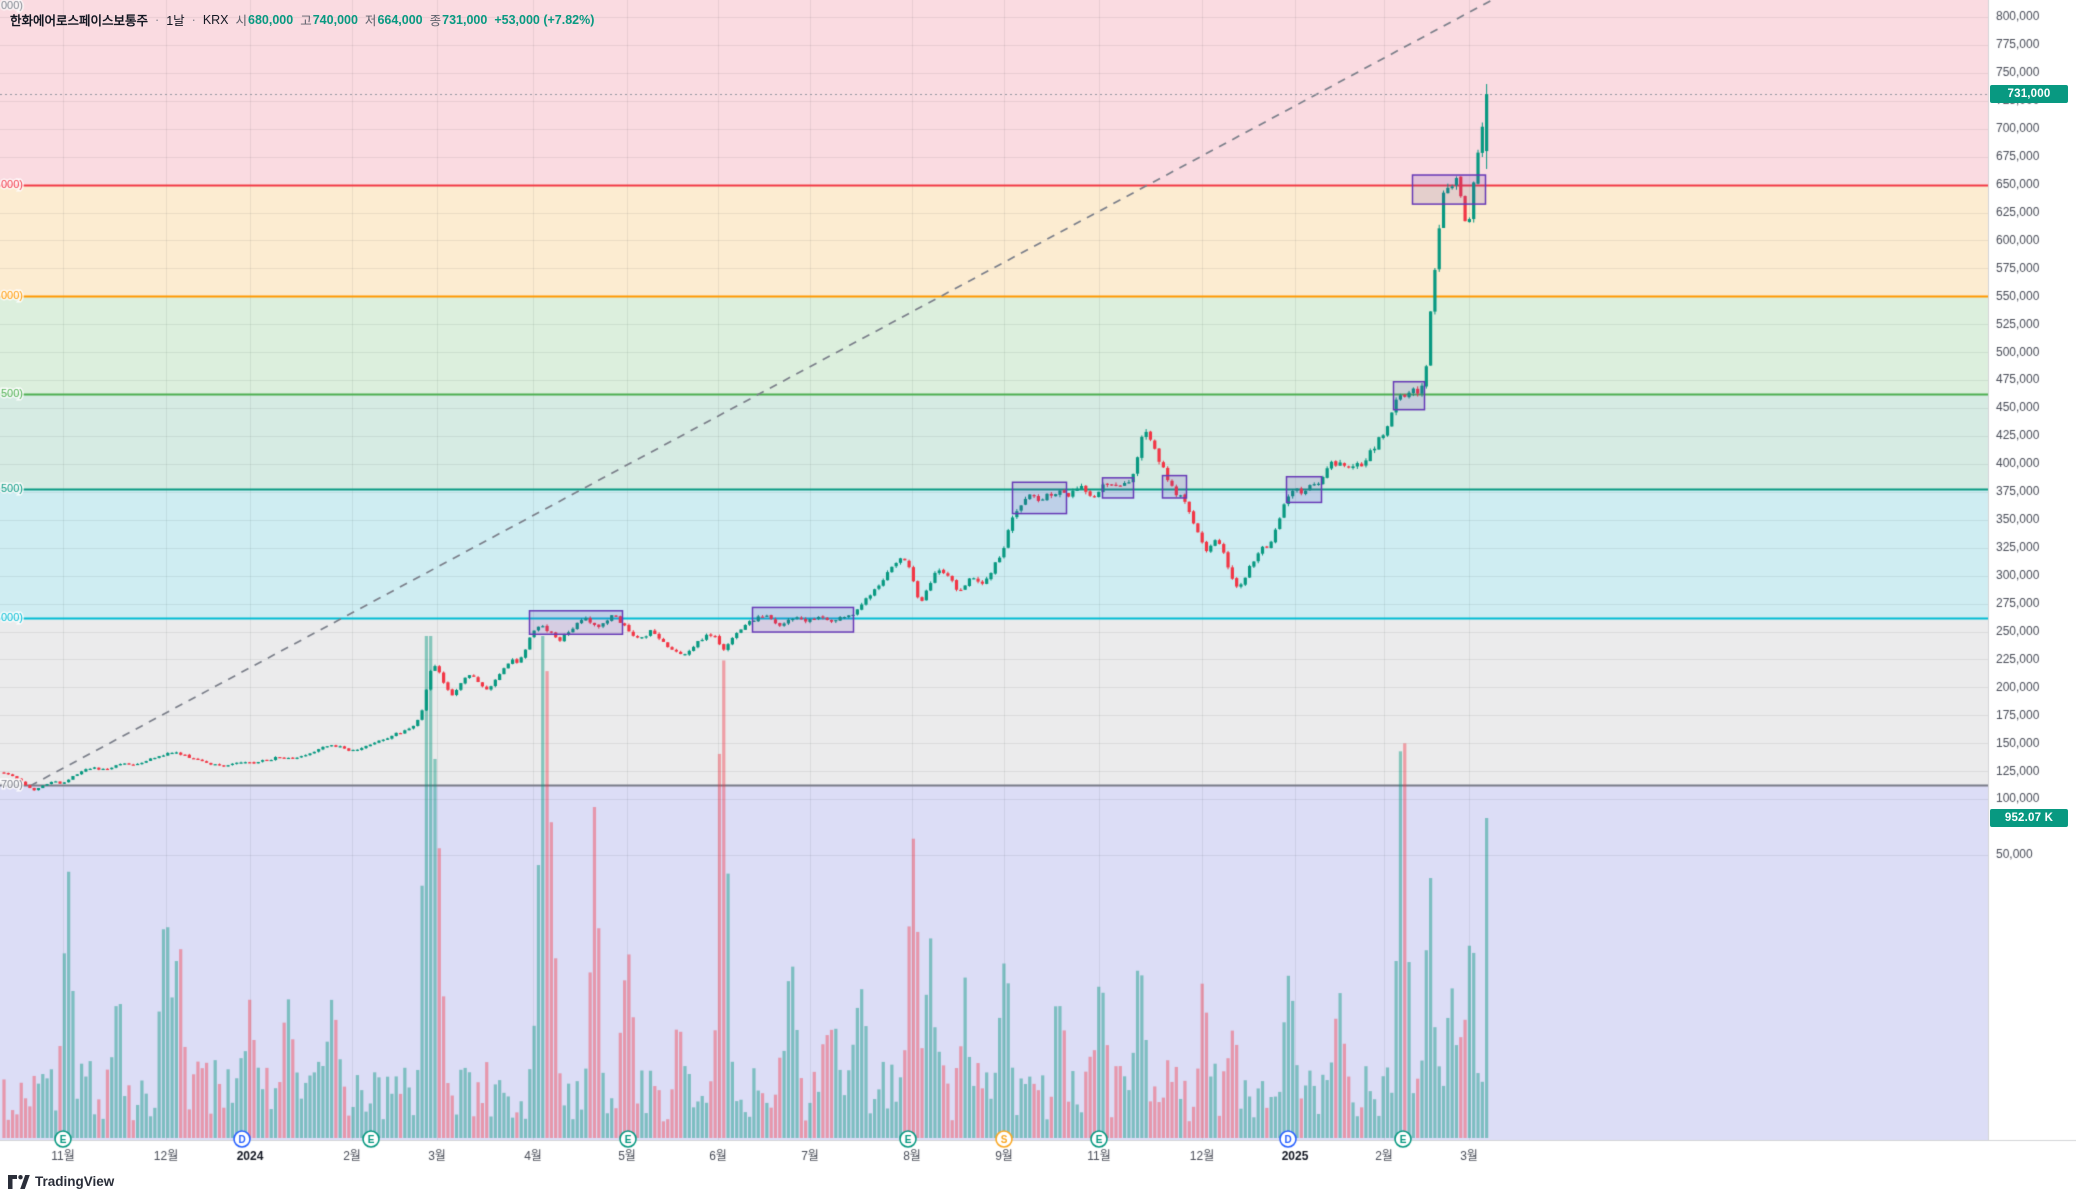 Image resolution: width=2076 pixels, height=1191 pixels. What do you see at coordinates (75, 1181) in the screenshot?
I see `tradingview-logo-text: TradingView` at bounding box center [75, 1181].